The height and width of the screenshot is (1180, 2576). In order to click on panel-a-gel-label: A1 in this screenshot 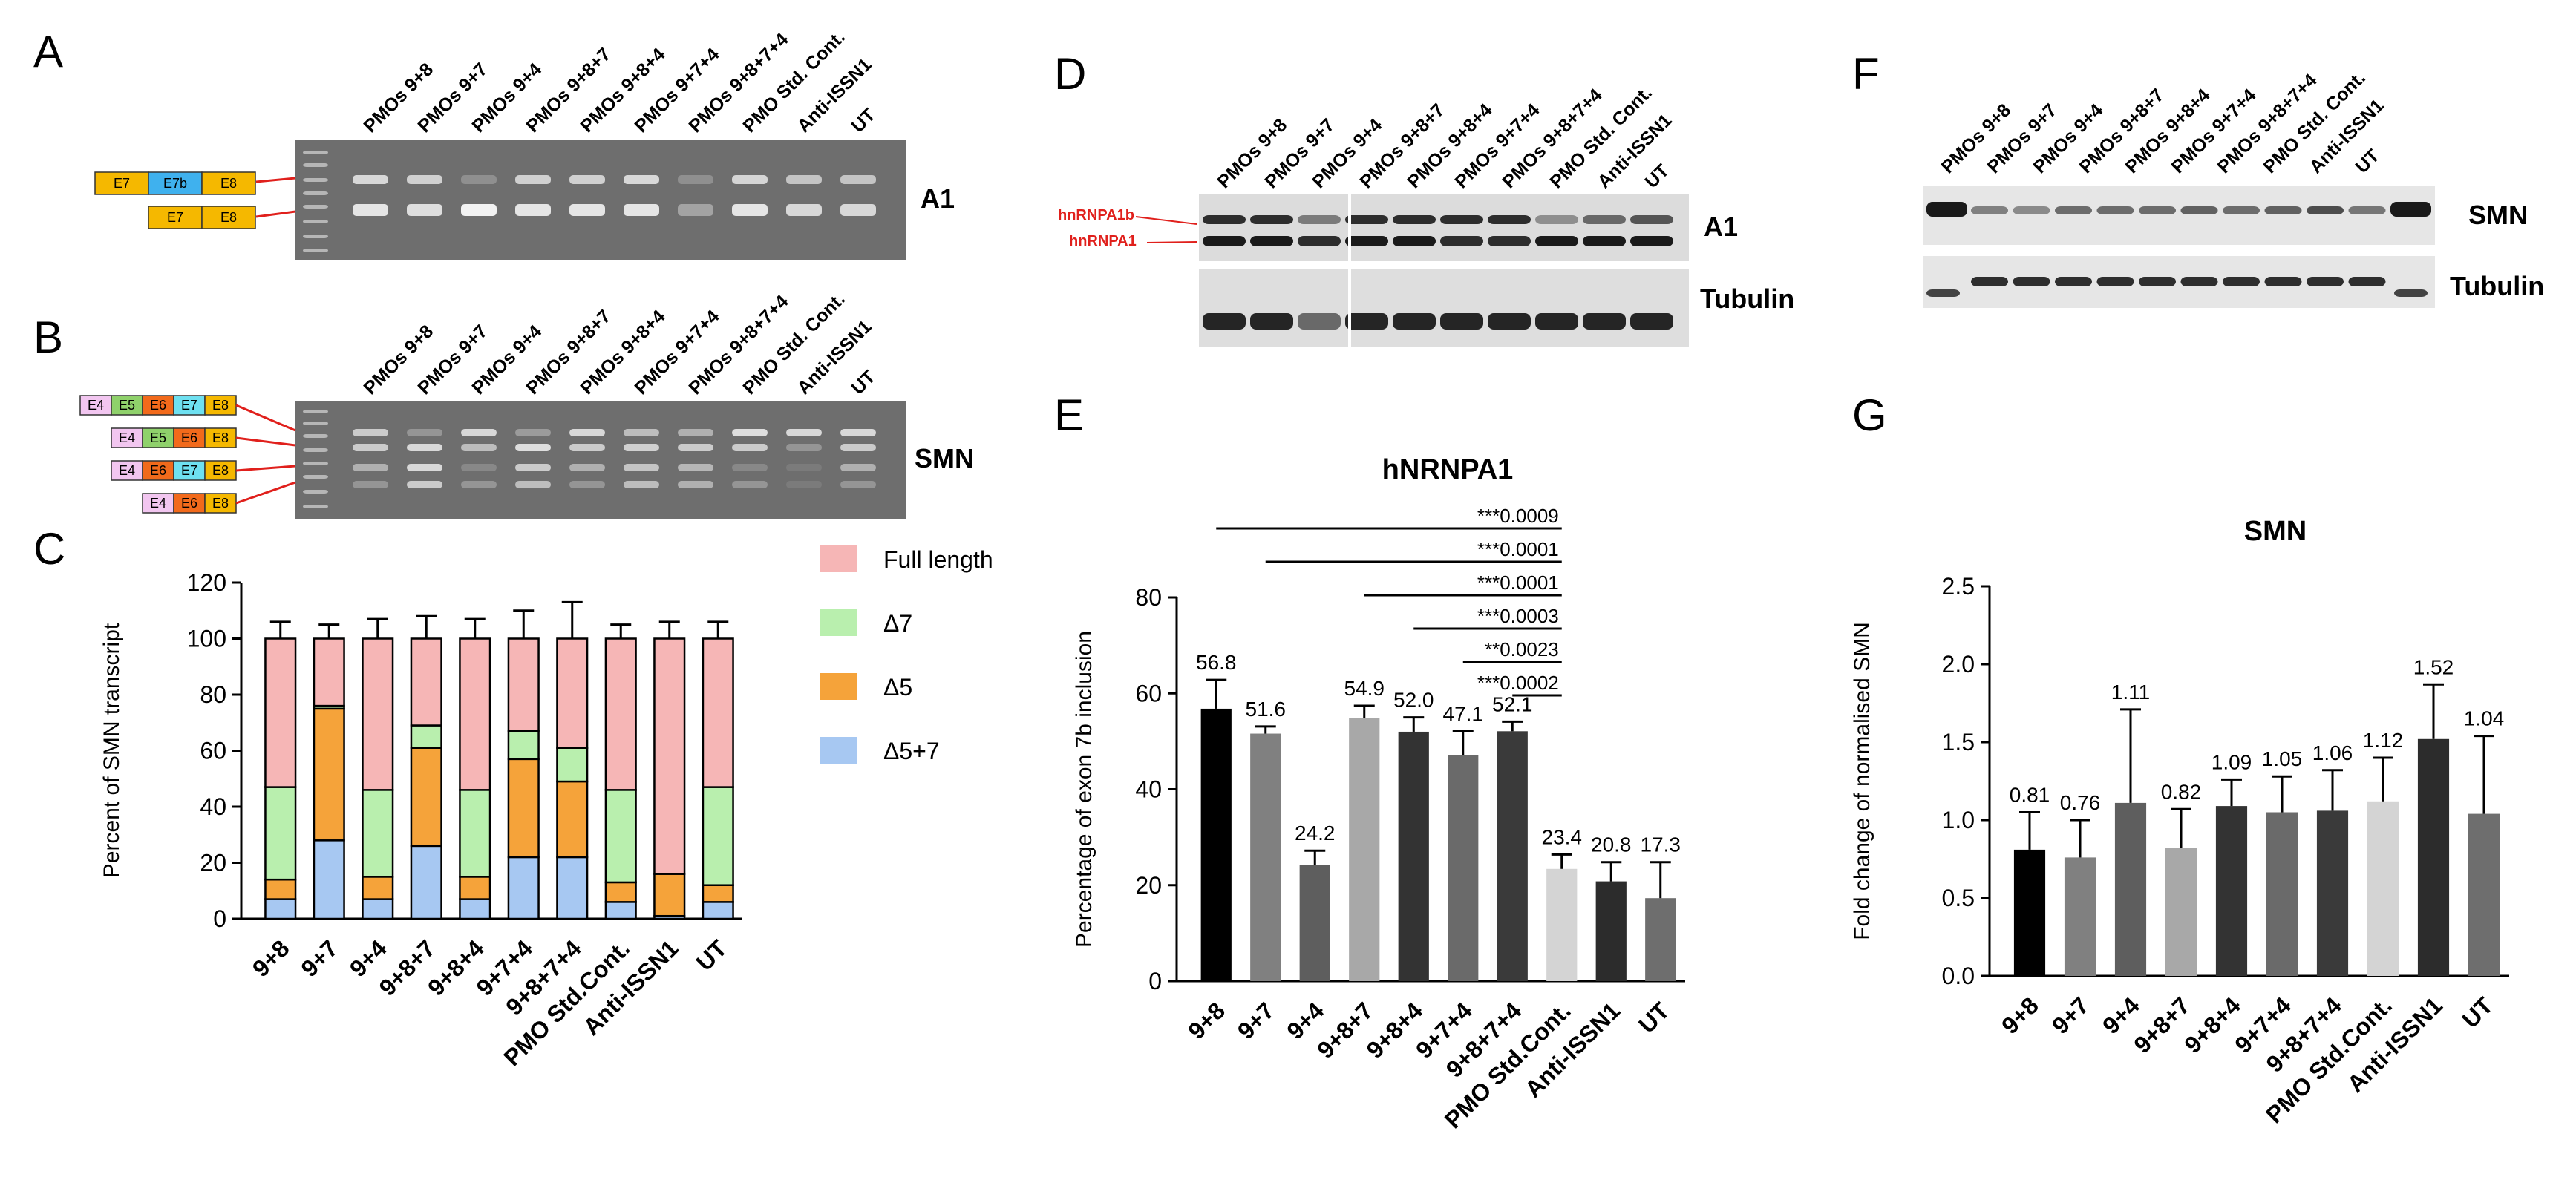, I will do `click(938, 198)`.